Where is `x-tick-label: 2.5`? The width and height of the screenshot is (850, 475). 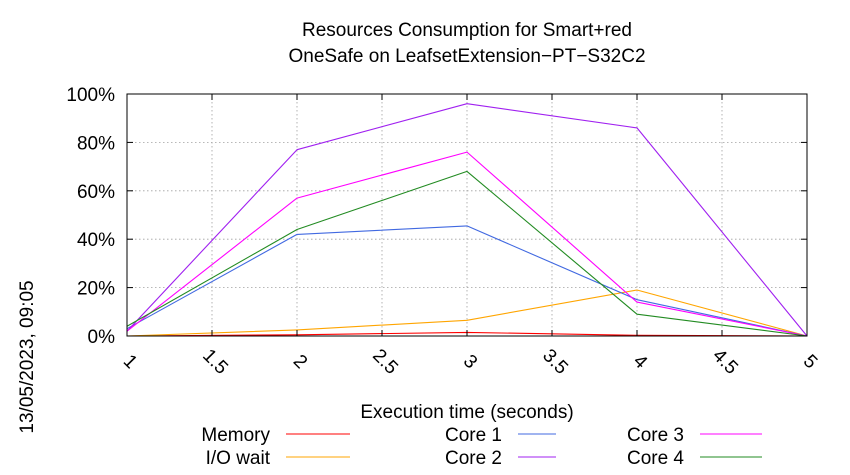 x-tick-label: 2.5 is located at coordinates (385, 362).